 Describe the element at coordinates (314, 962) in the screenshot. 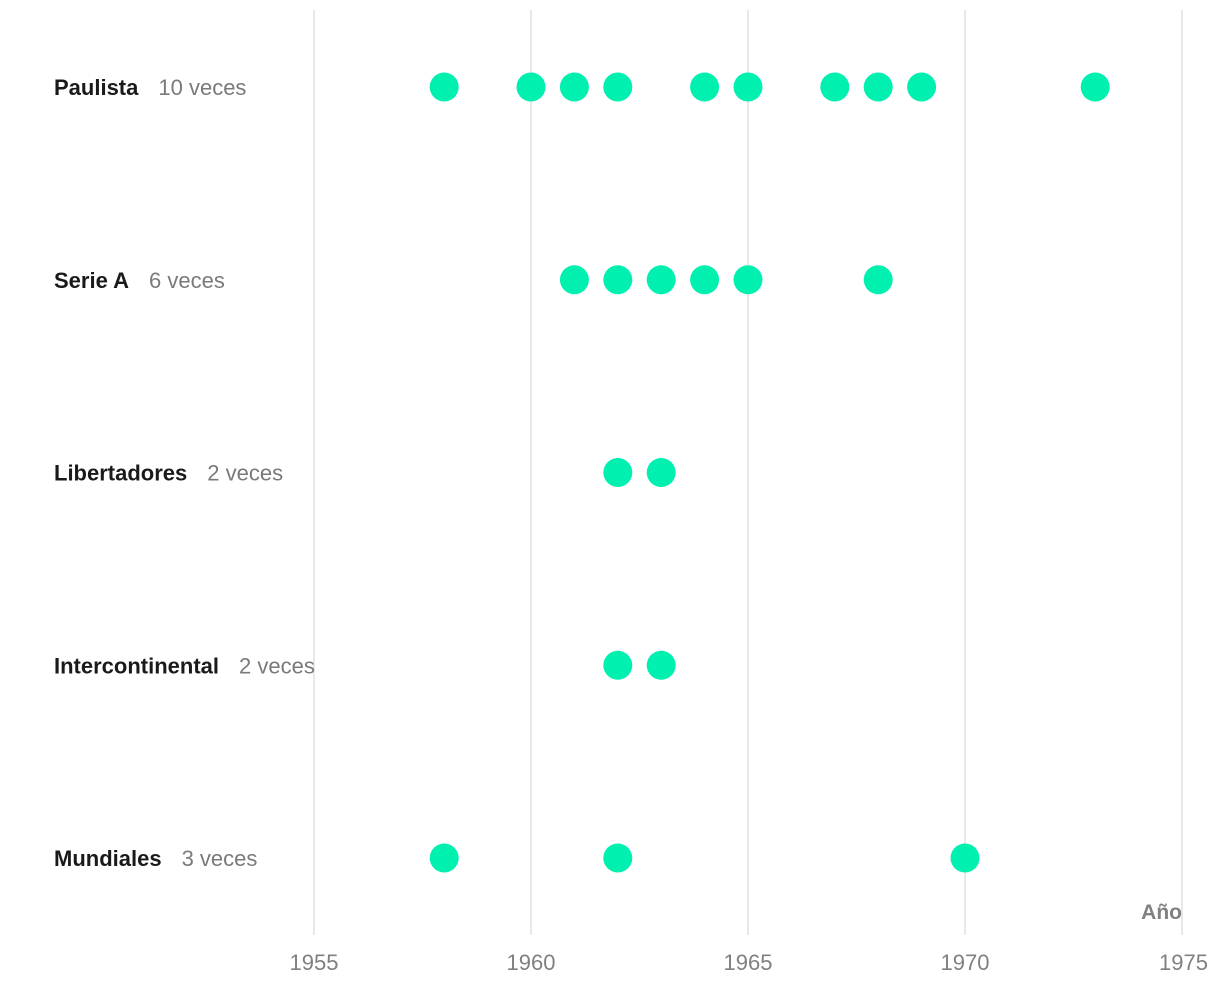

I see `x-tick-label-1955: 1955` at that location.